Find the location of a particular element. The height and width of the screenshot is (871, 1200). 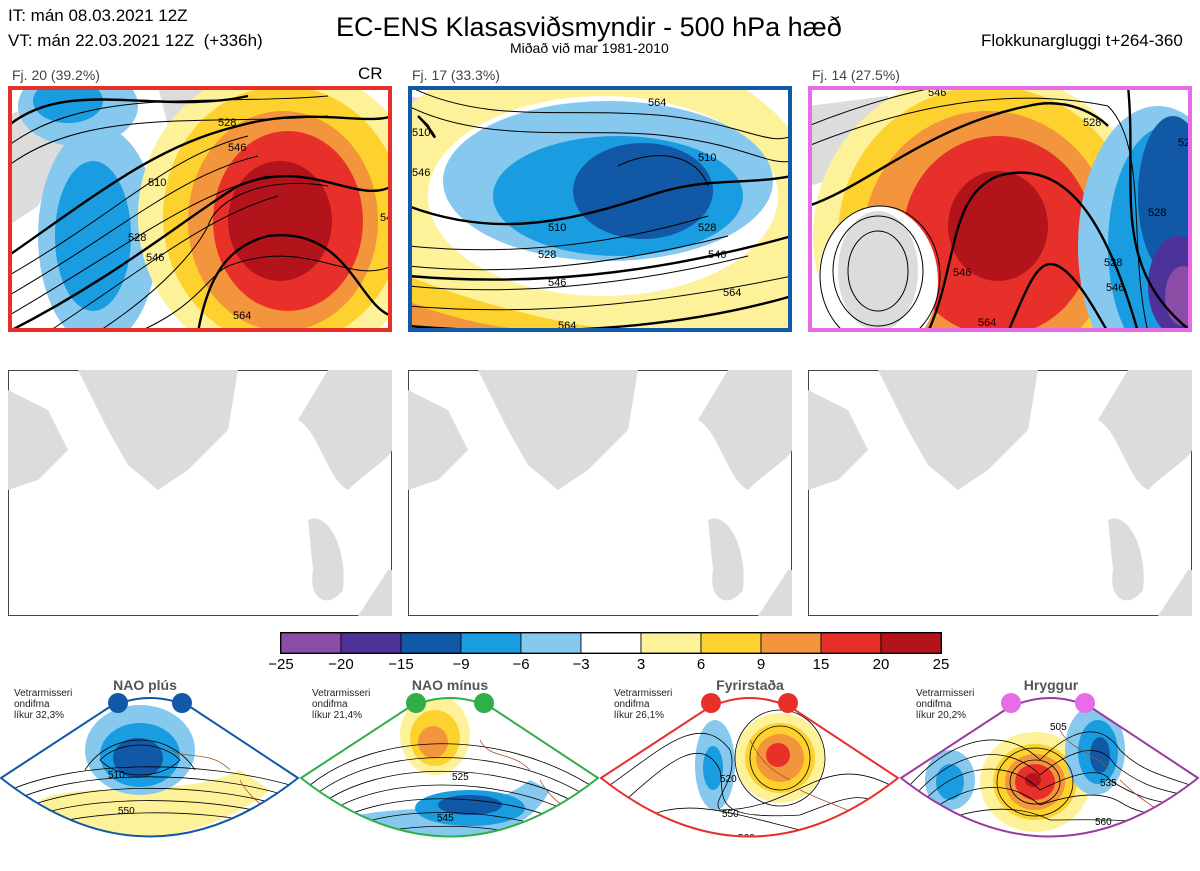

colorbar-tick-label: −6 is located at coordinates (521, 664).